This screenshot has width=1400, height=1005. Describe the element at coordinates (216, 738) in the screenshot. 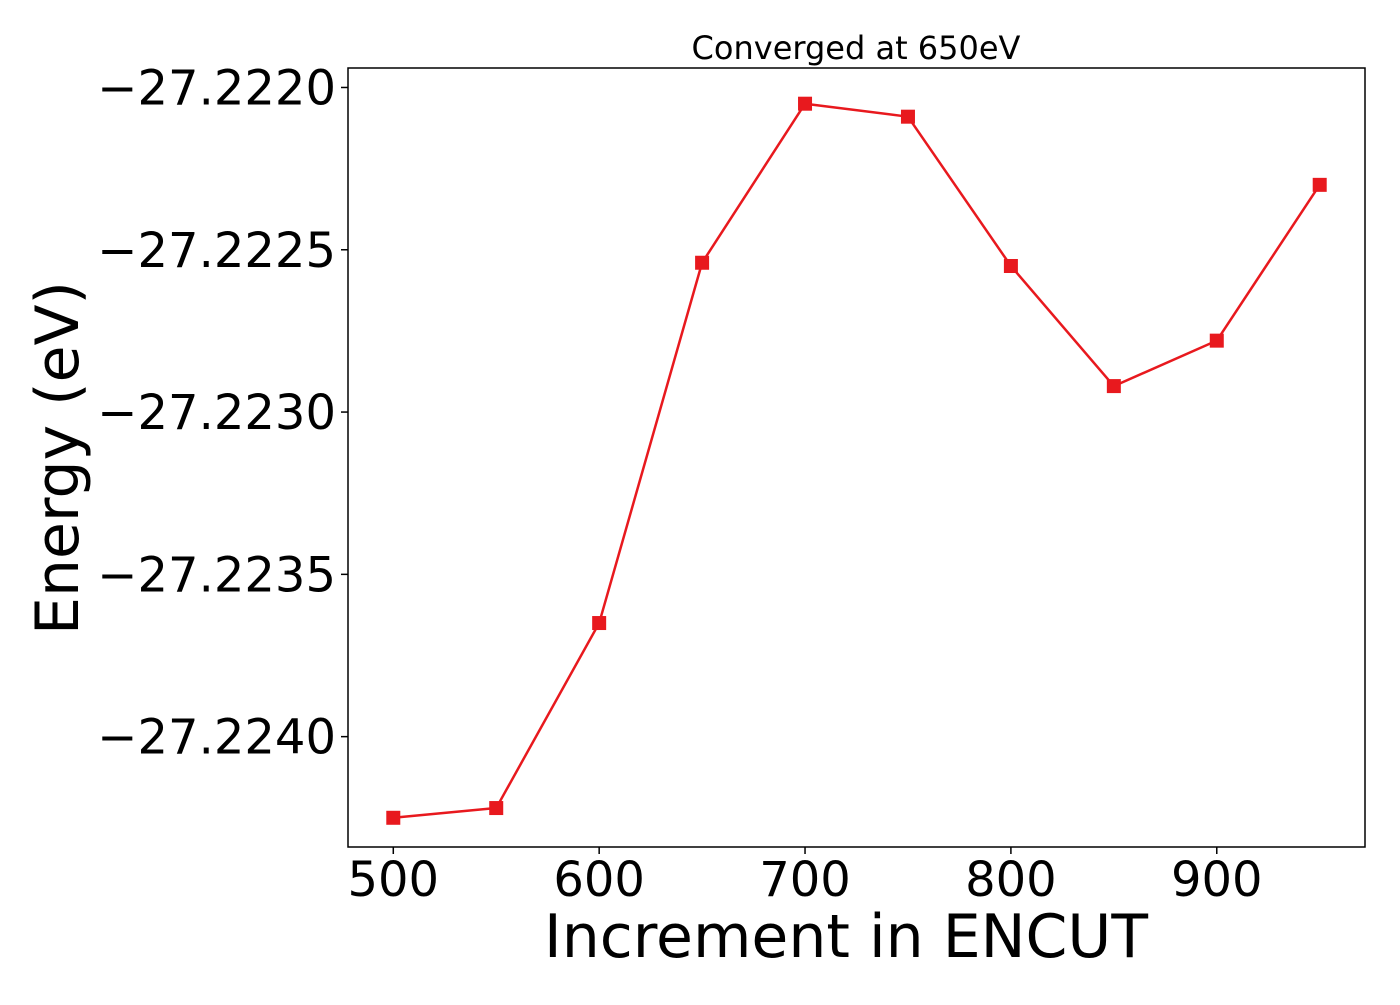

I see `y-tick-label: −27.2240` at that location.